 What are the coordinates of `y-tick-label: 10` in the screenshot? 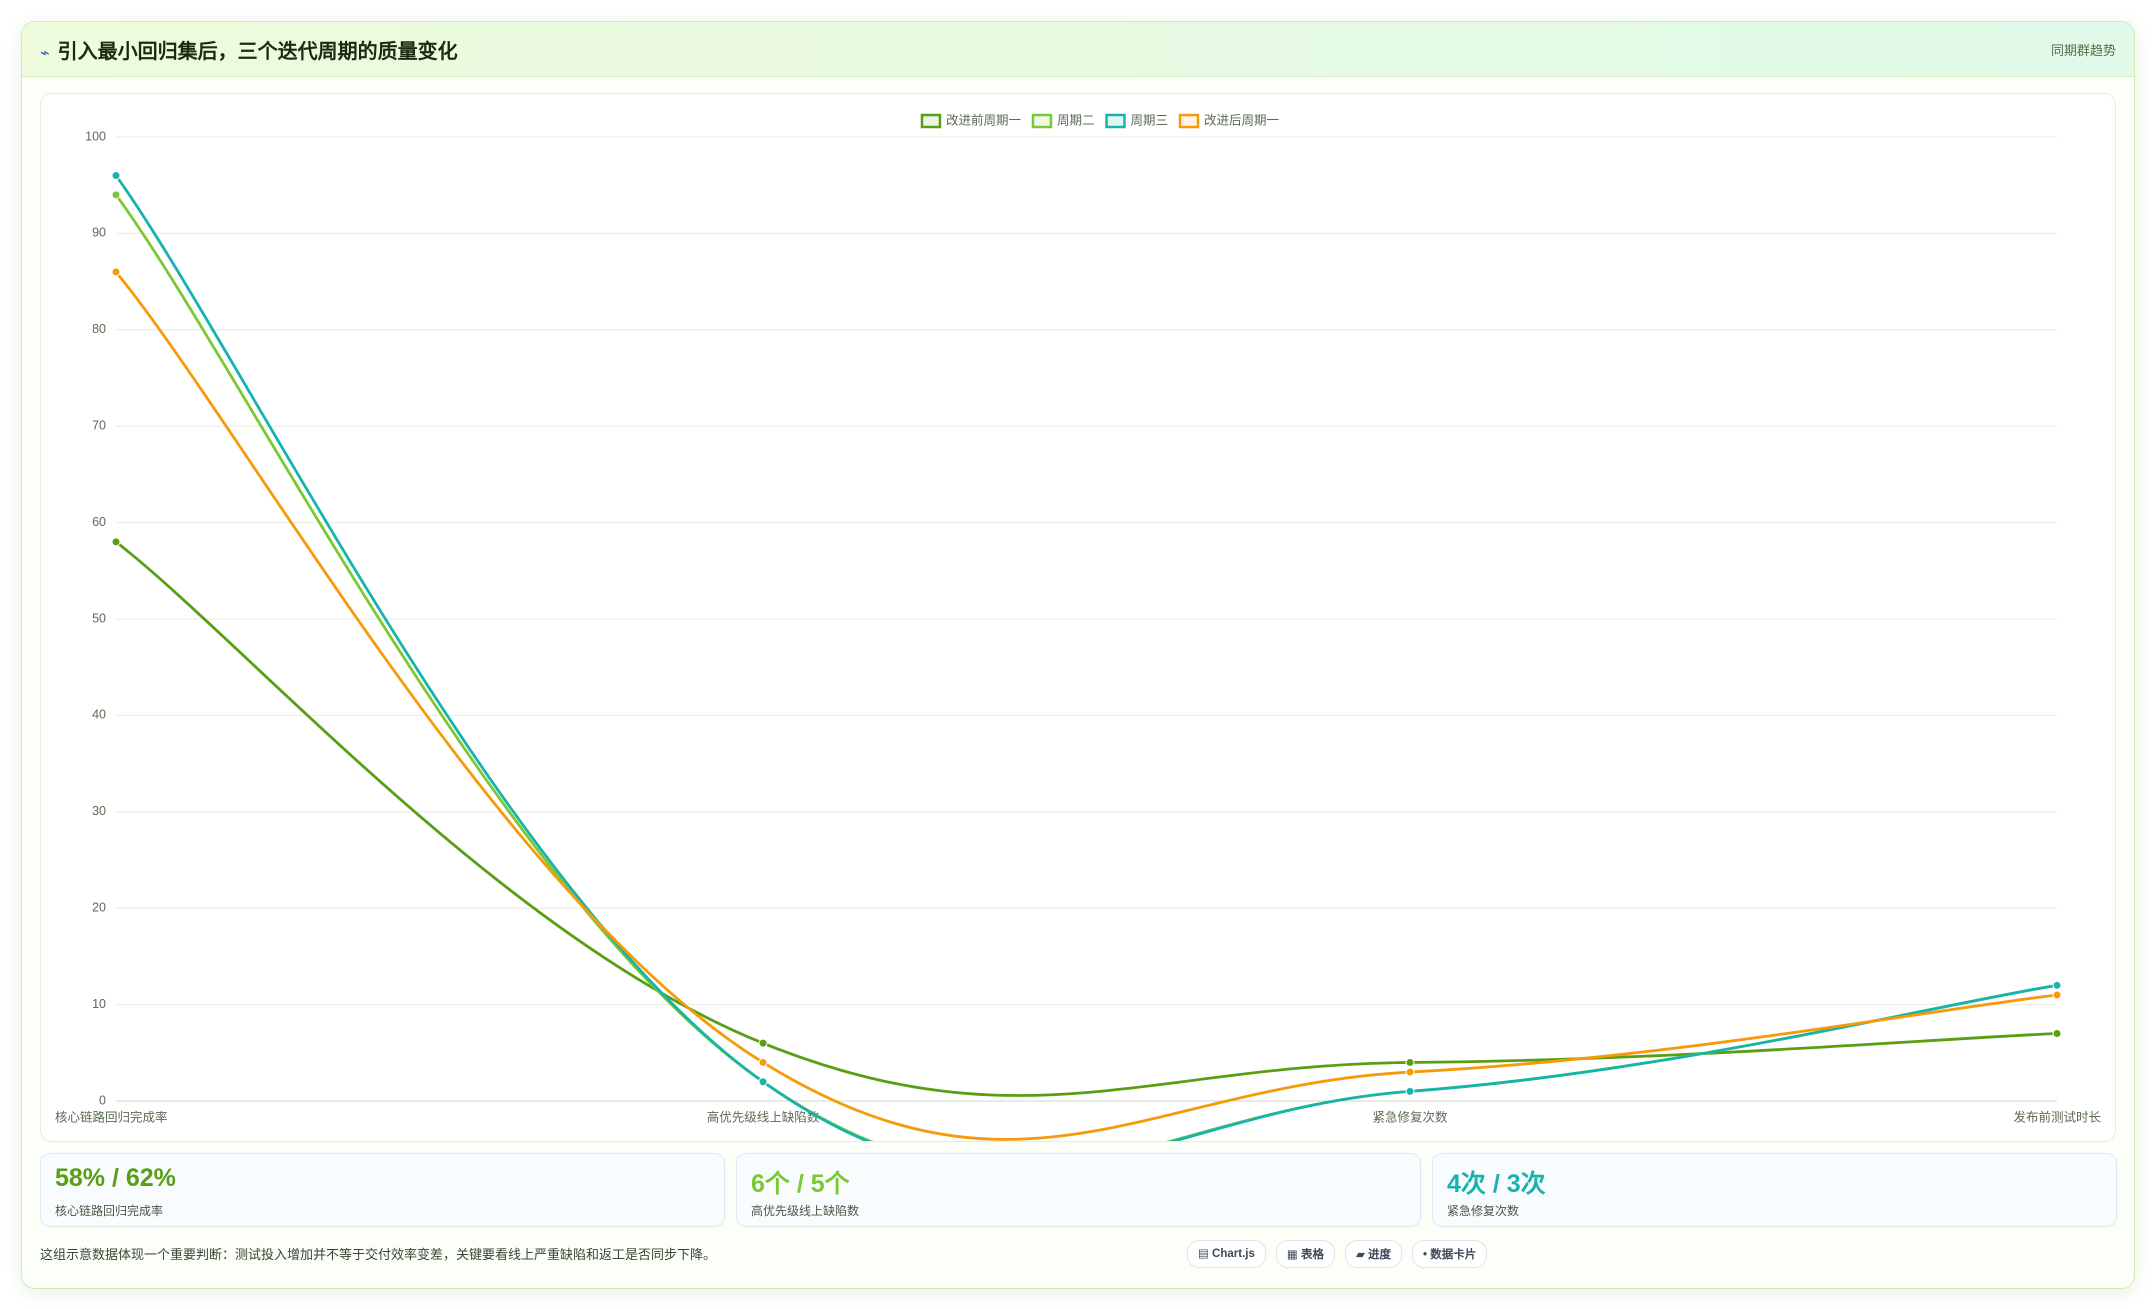 It's located at (99, 1004).